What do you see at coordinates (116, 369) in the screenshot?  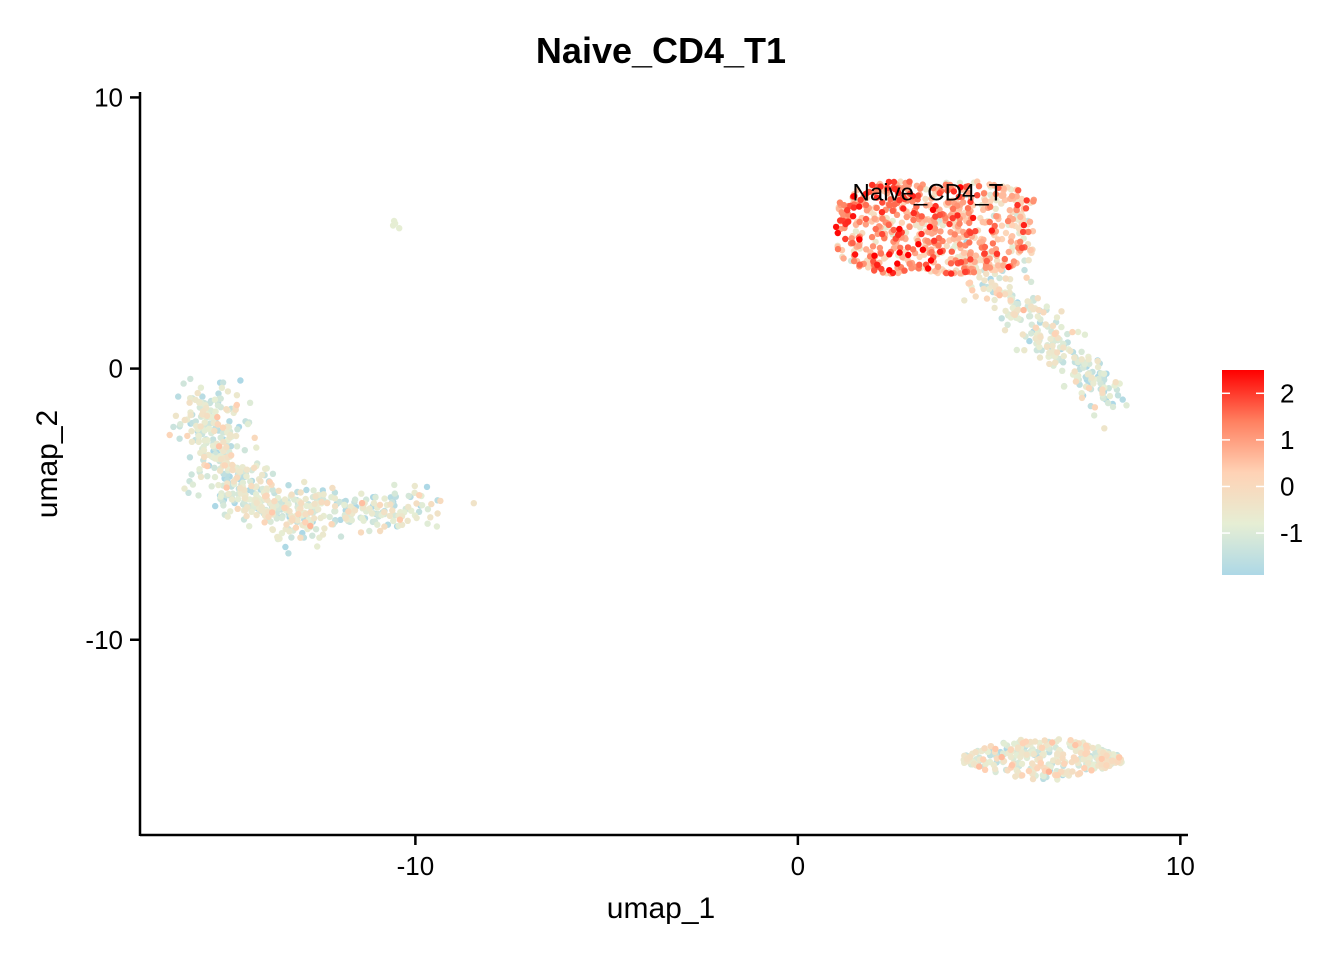 I see `y-tick-label: 0` at bounding box center [116, 369].